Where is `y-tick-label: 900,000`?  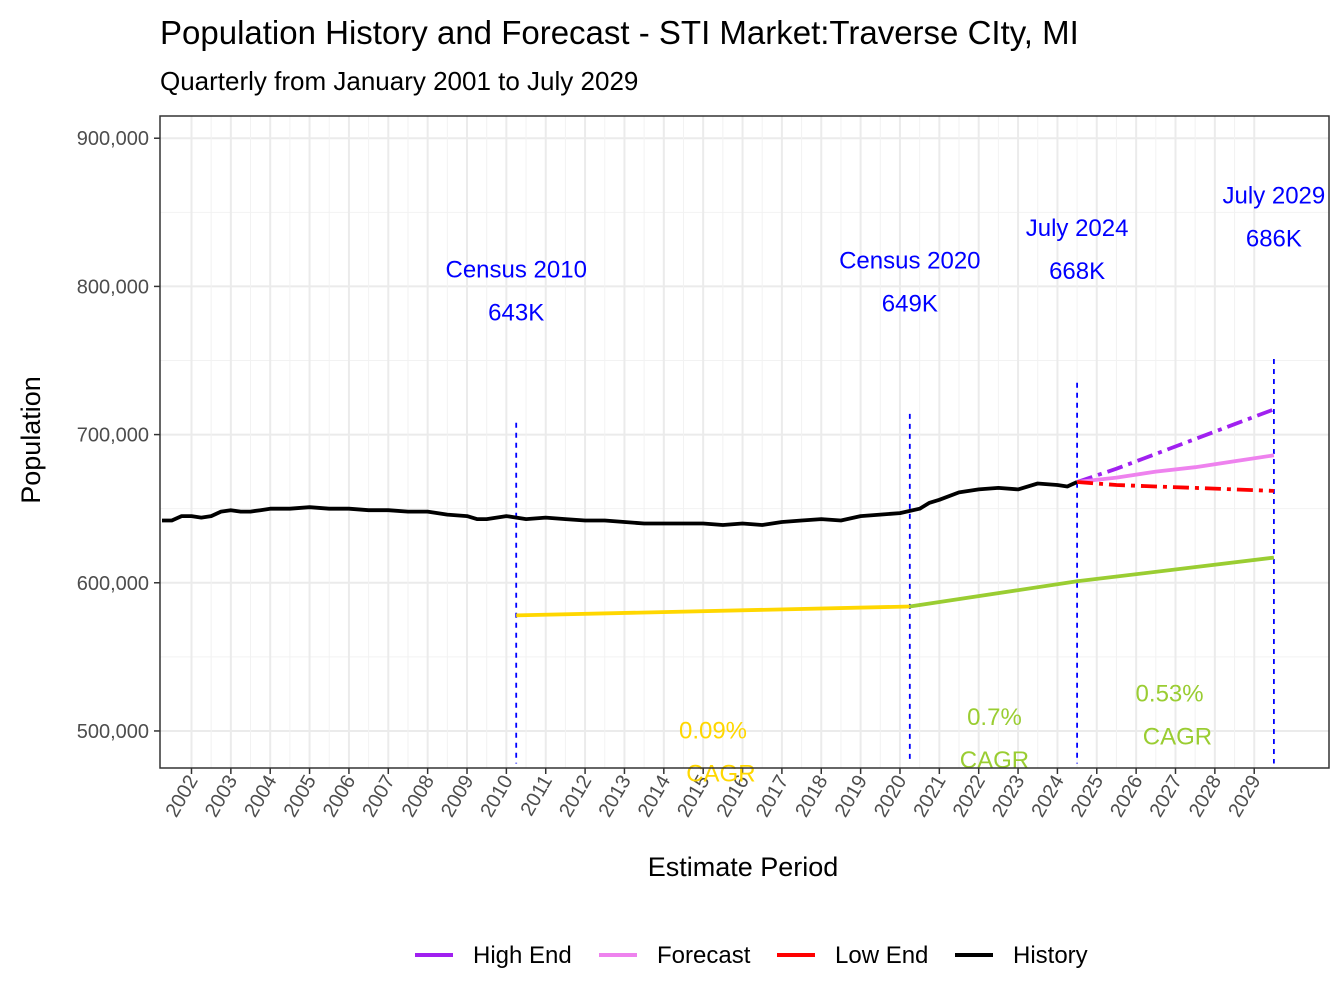 y-tick-label: 900,000 is located at coordinates (113, 139).